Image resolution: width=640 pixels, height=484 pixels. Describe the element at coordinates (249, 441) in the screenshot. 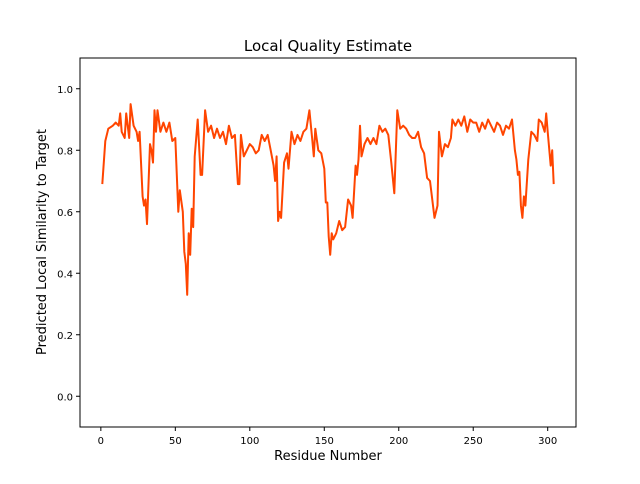

I see `x-tick-label: 100` at that location.